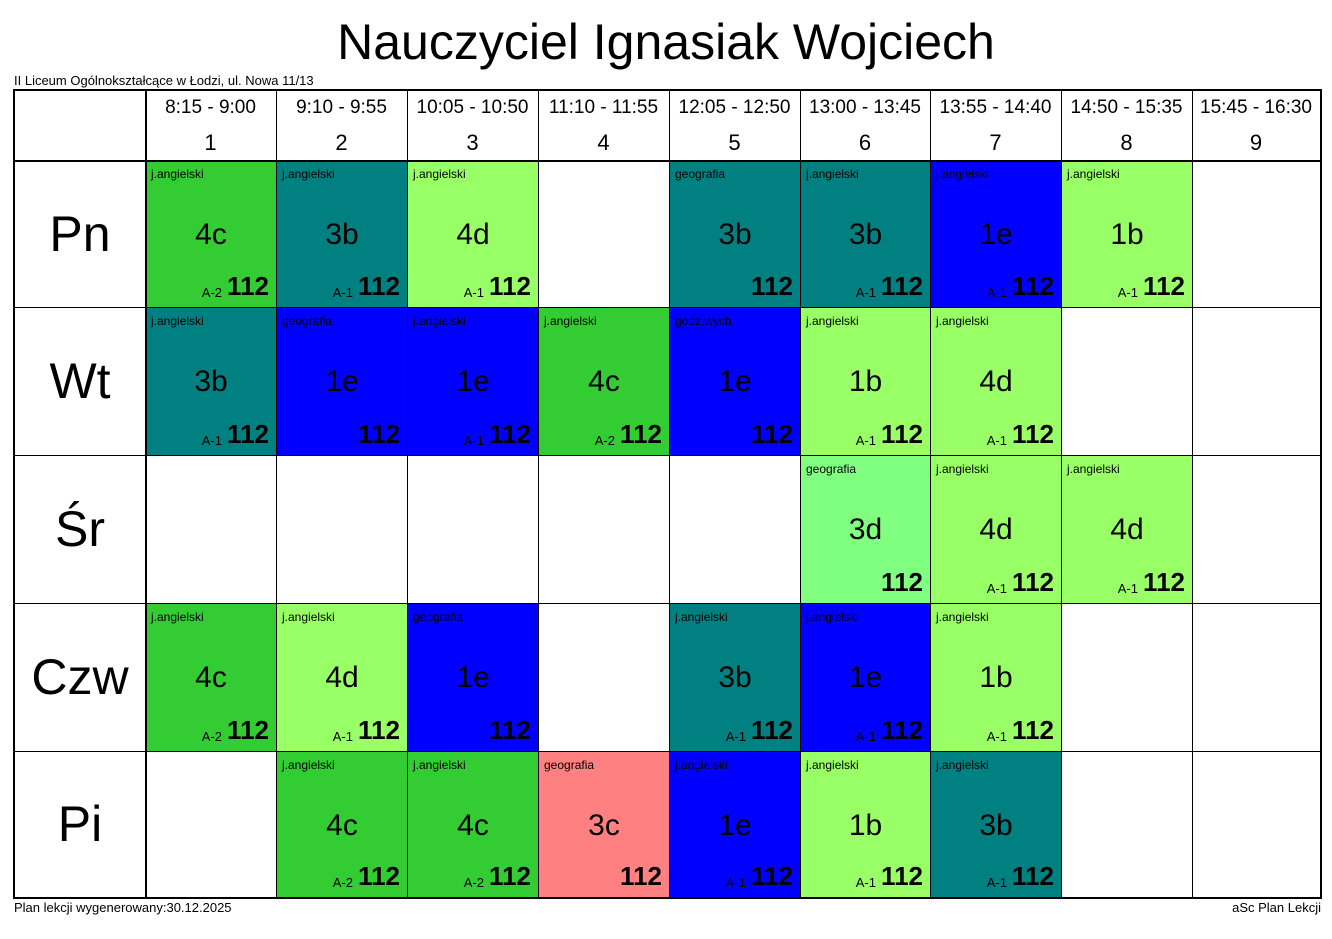 This screenshot has height=939, width=1332. What do you see at coordinates (1256, 142) in the screenshot?
I see `period-number: 9` at bounding box center [1256, 142].